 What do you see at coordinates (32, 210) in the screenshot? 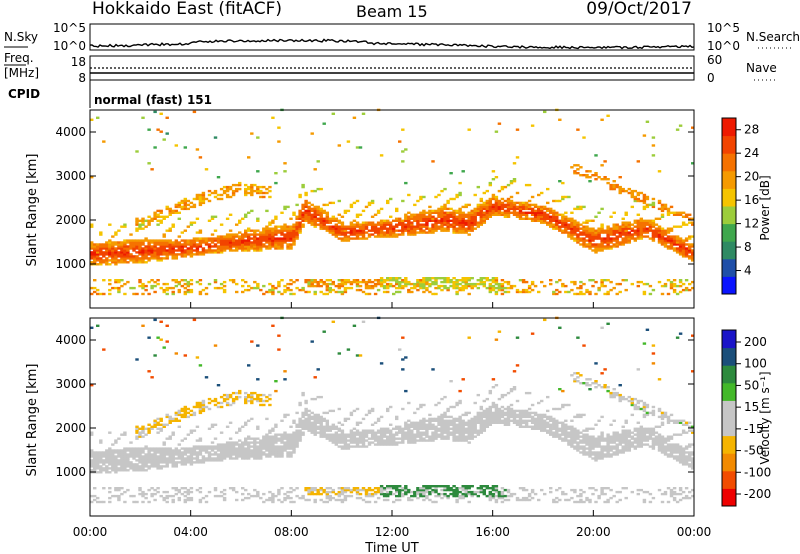
I see `power-ylabel: Slant Range [km]` at bounding box center [32, 210].